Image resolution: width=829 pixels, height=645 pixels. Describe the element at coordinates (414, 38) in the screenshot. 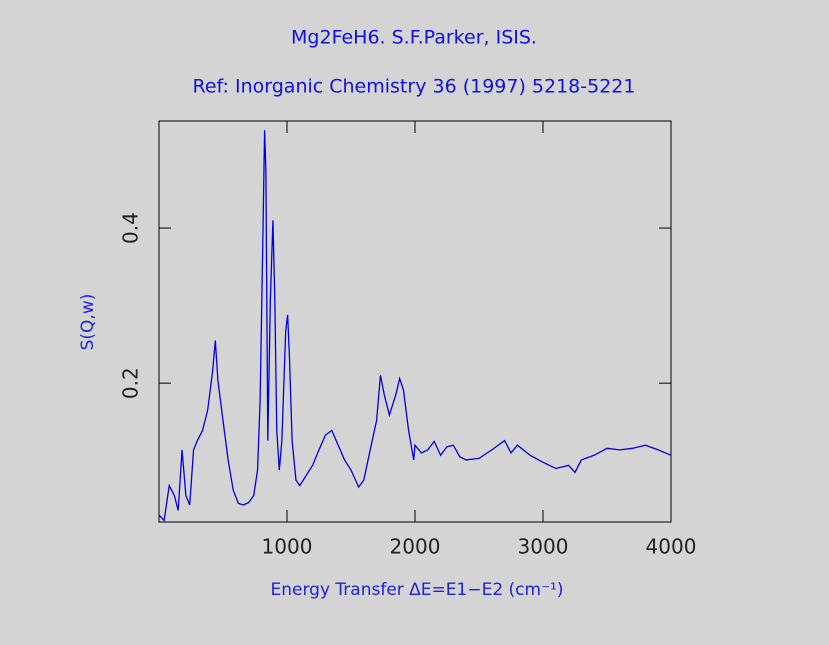

I see `chart-title: Mg2FeH6. S.F.Parker, ISIS.` at that location.